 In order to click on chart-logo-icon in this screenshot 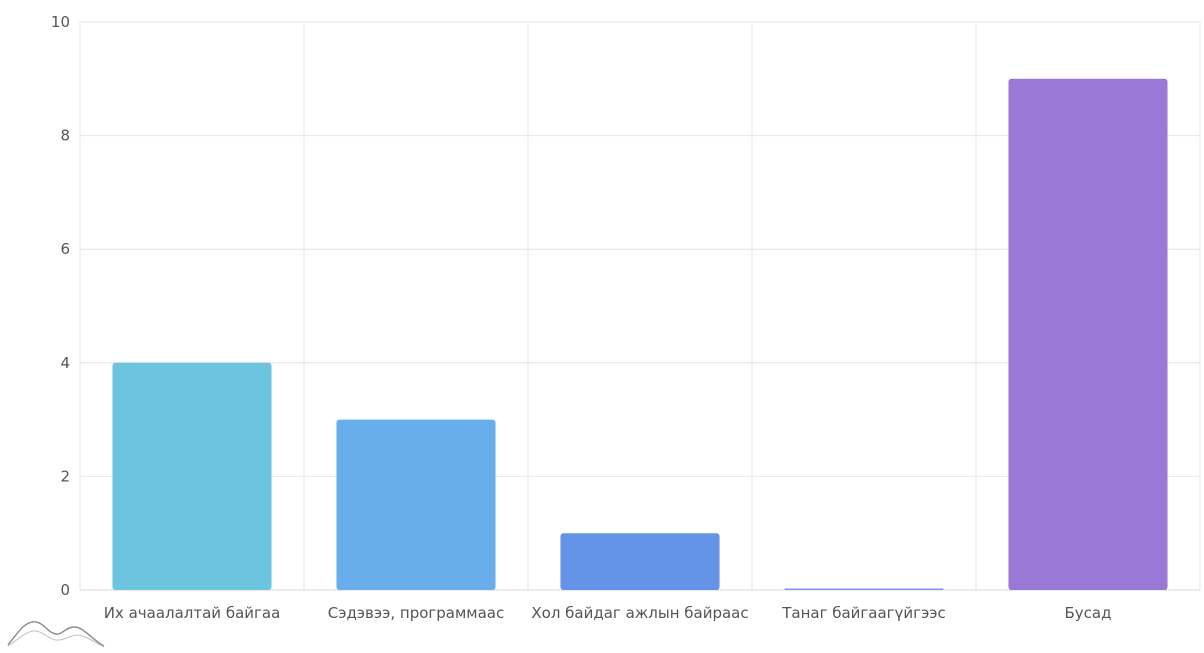, I will do `click(56, 634)`.